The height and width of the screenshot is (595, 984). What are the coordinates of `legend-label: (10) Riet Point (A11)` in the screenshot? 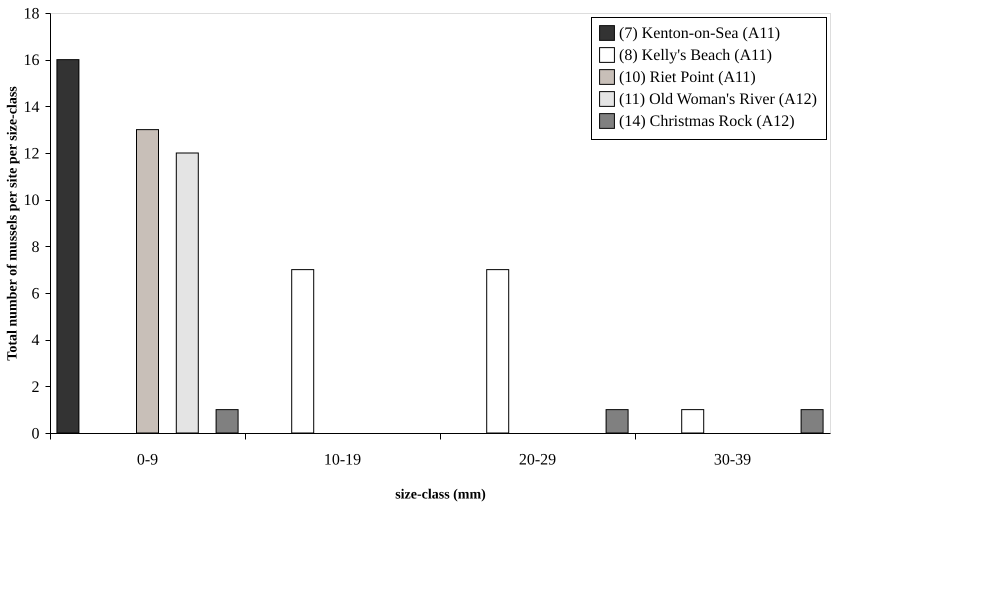 It's located at (687, 77).